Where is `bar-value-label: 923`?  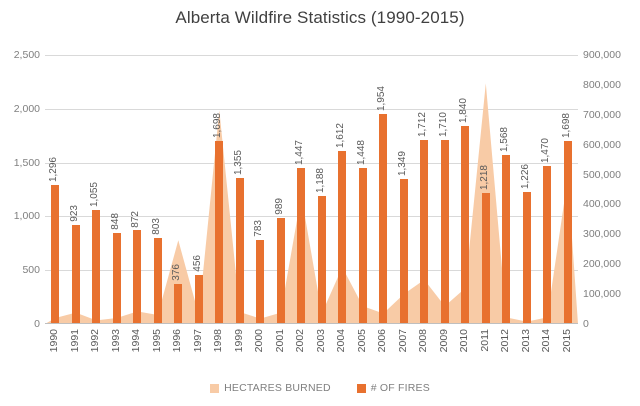 bar-value-label: 923 is located at coordinates (74, 213).